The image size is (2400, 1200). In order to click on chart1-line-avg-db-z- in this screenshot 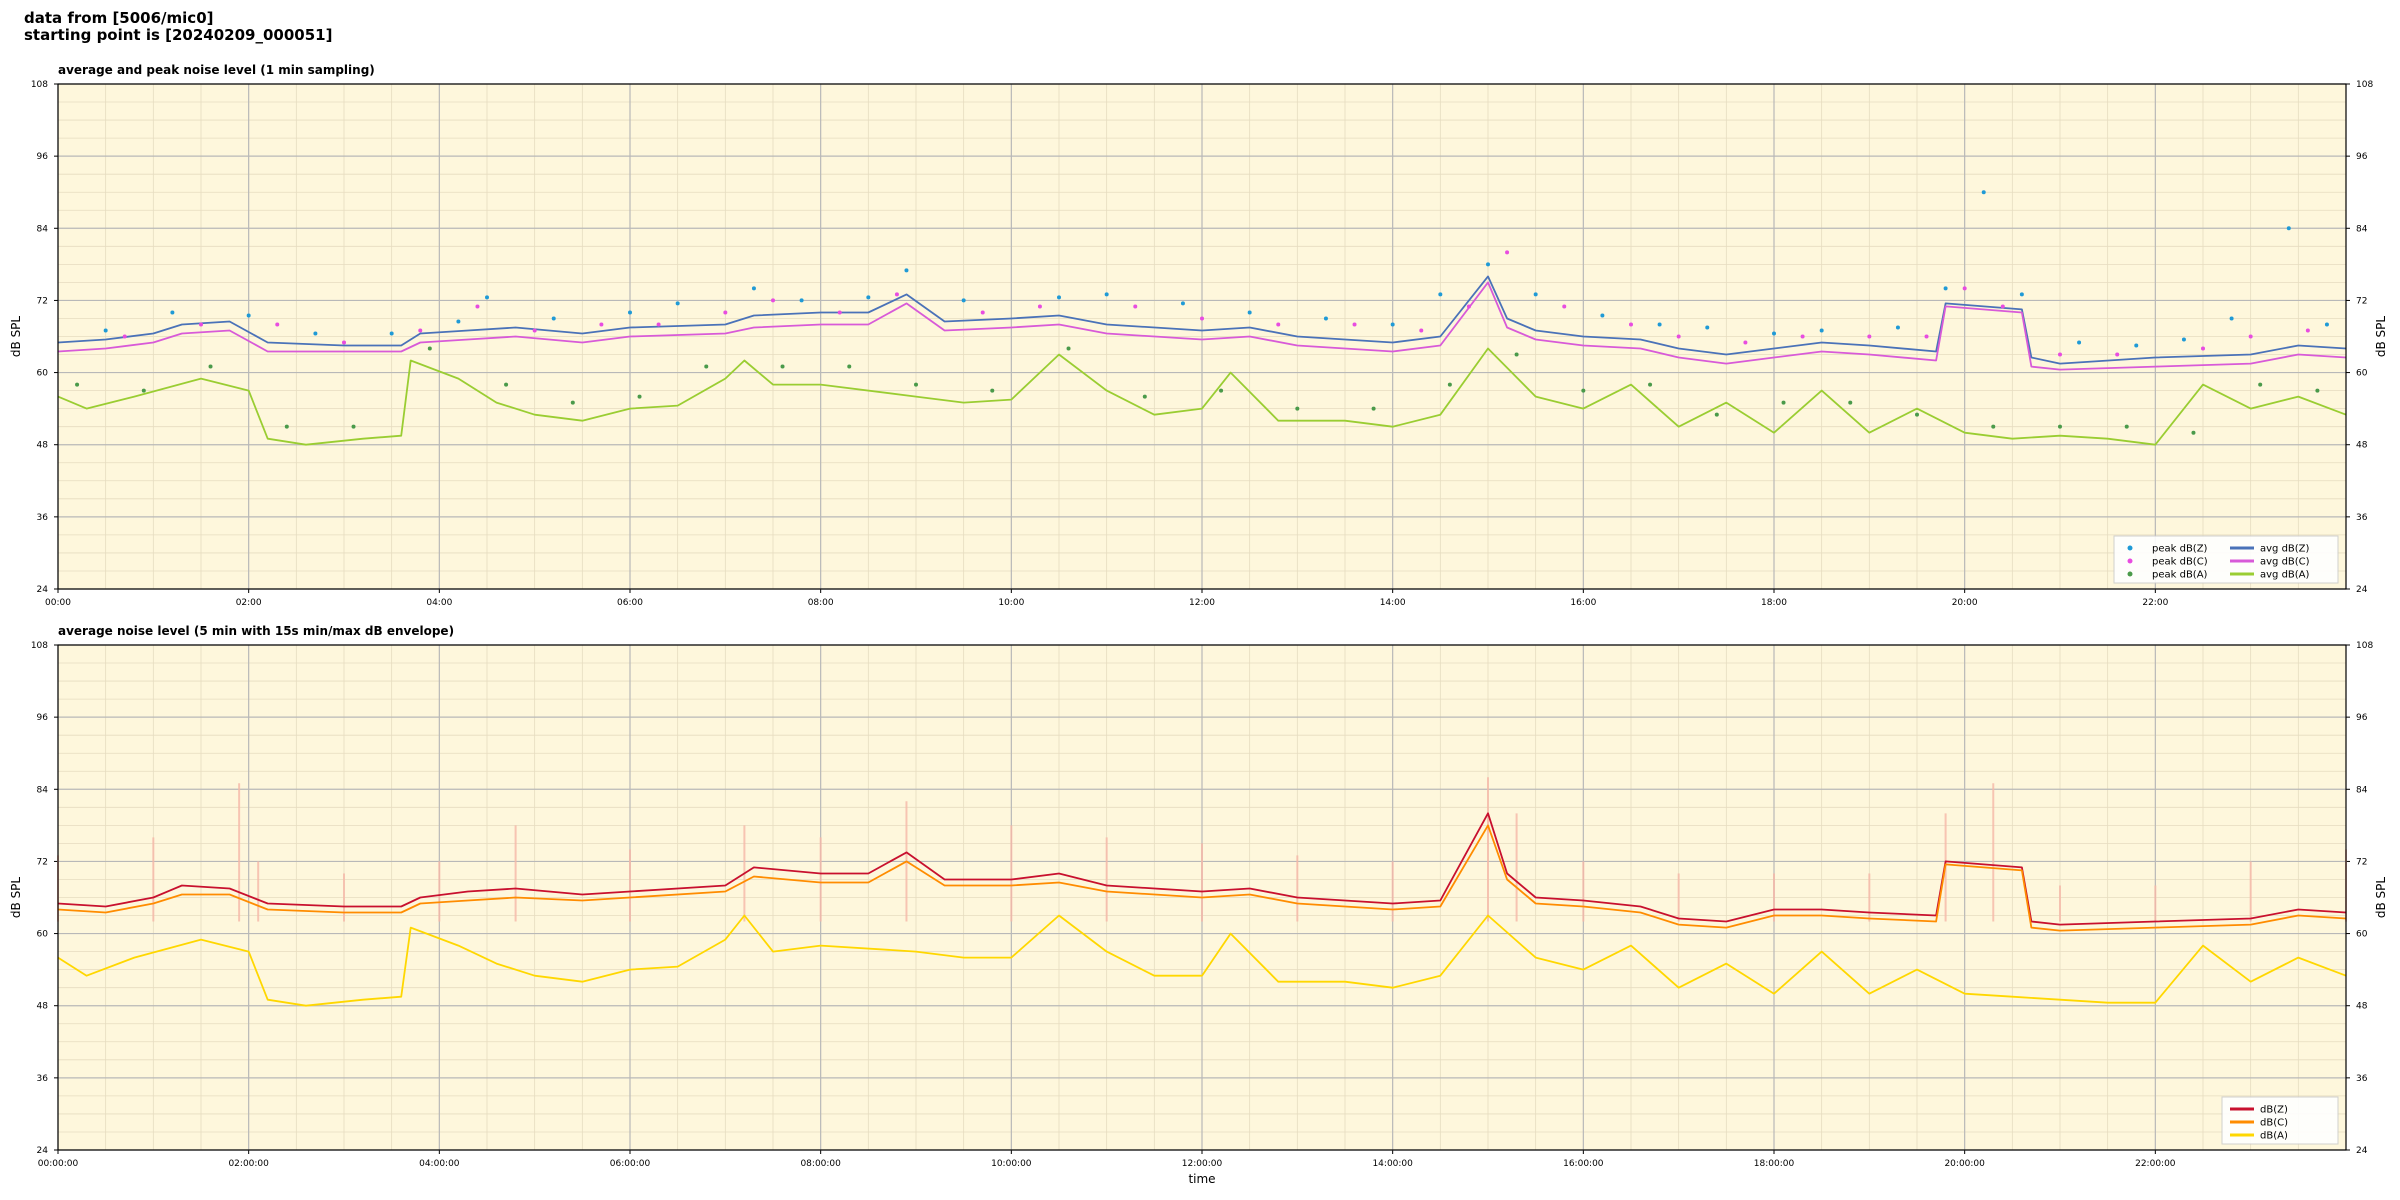, I will do `click(1202, 320)`.